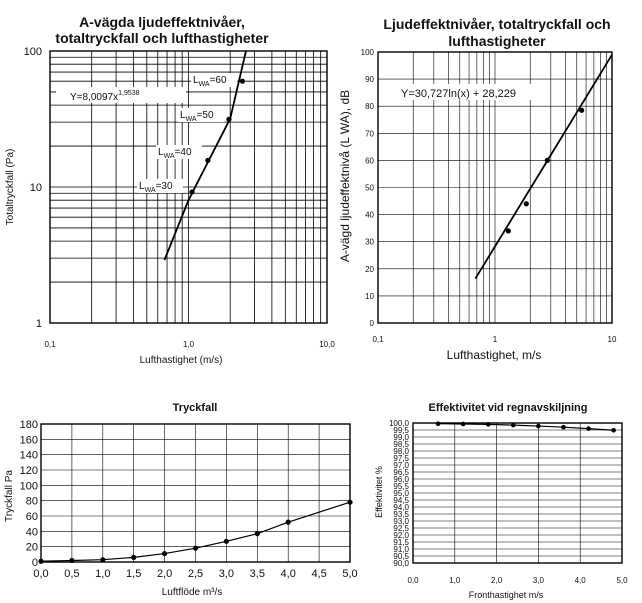  What do you see at coordinates (506, 595) in the screenshot?
I see `chart4-x-axis-label: Fronthastighet m/s` at bounding box center [506, 595].